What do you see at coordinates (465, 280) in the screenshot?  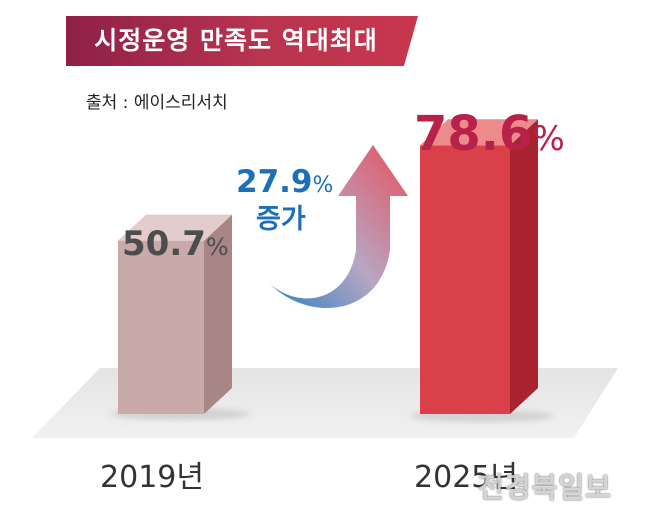 I see `bar-2025-front` at bounding box center [465, 280].